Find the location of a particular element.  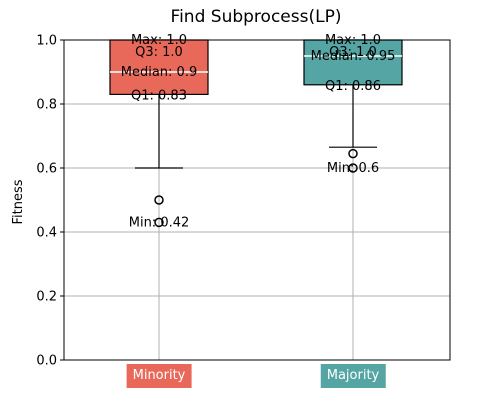

category-label-minority: Minority is located at coordinates (159, 376).